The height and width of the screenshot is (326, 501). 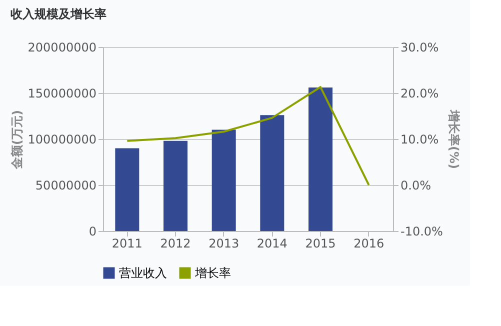 What do you see at coordinates (320, 243) in the screenshot?
I see `x-tick-label: 2015` at bounding box center [320, 243].